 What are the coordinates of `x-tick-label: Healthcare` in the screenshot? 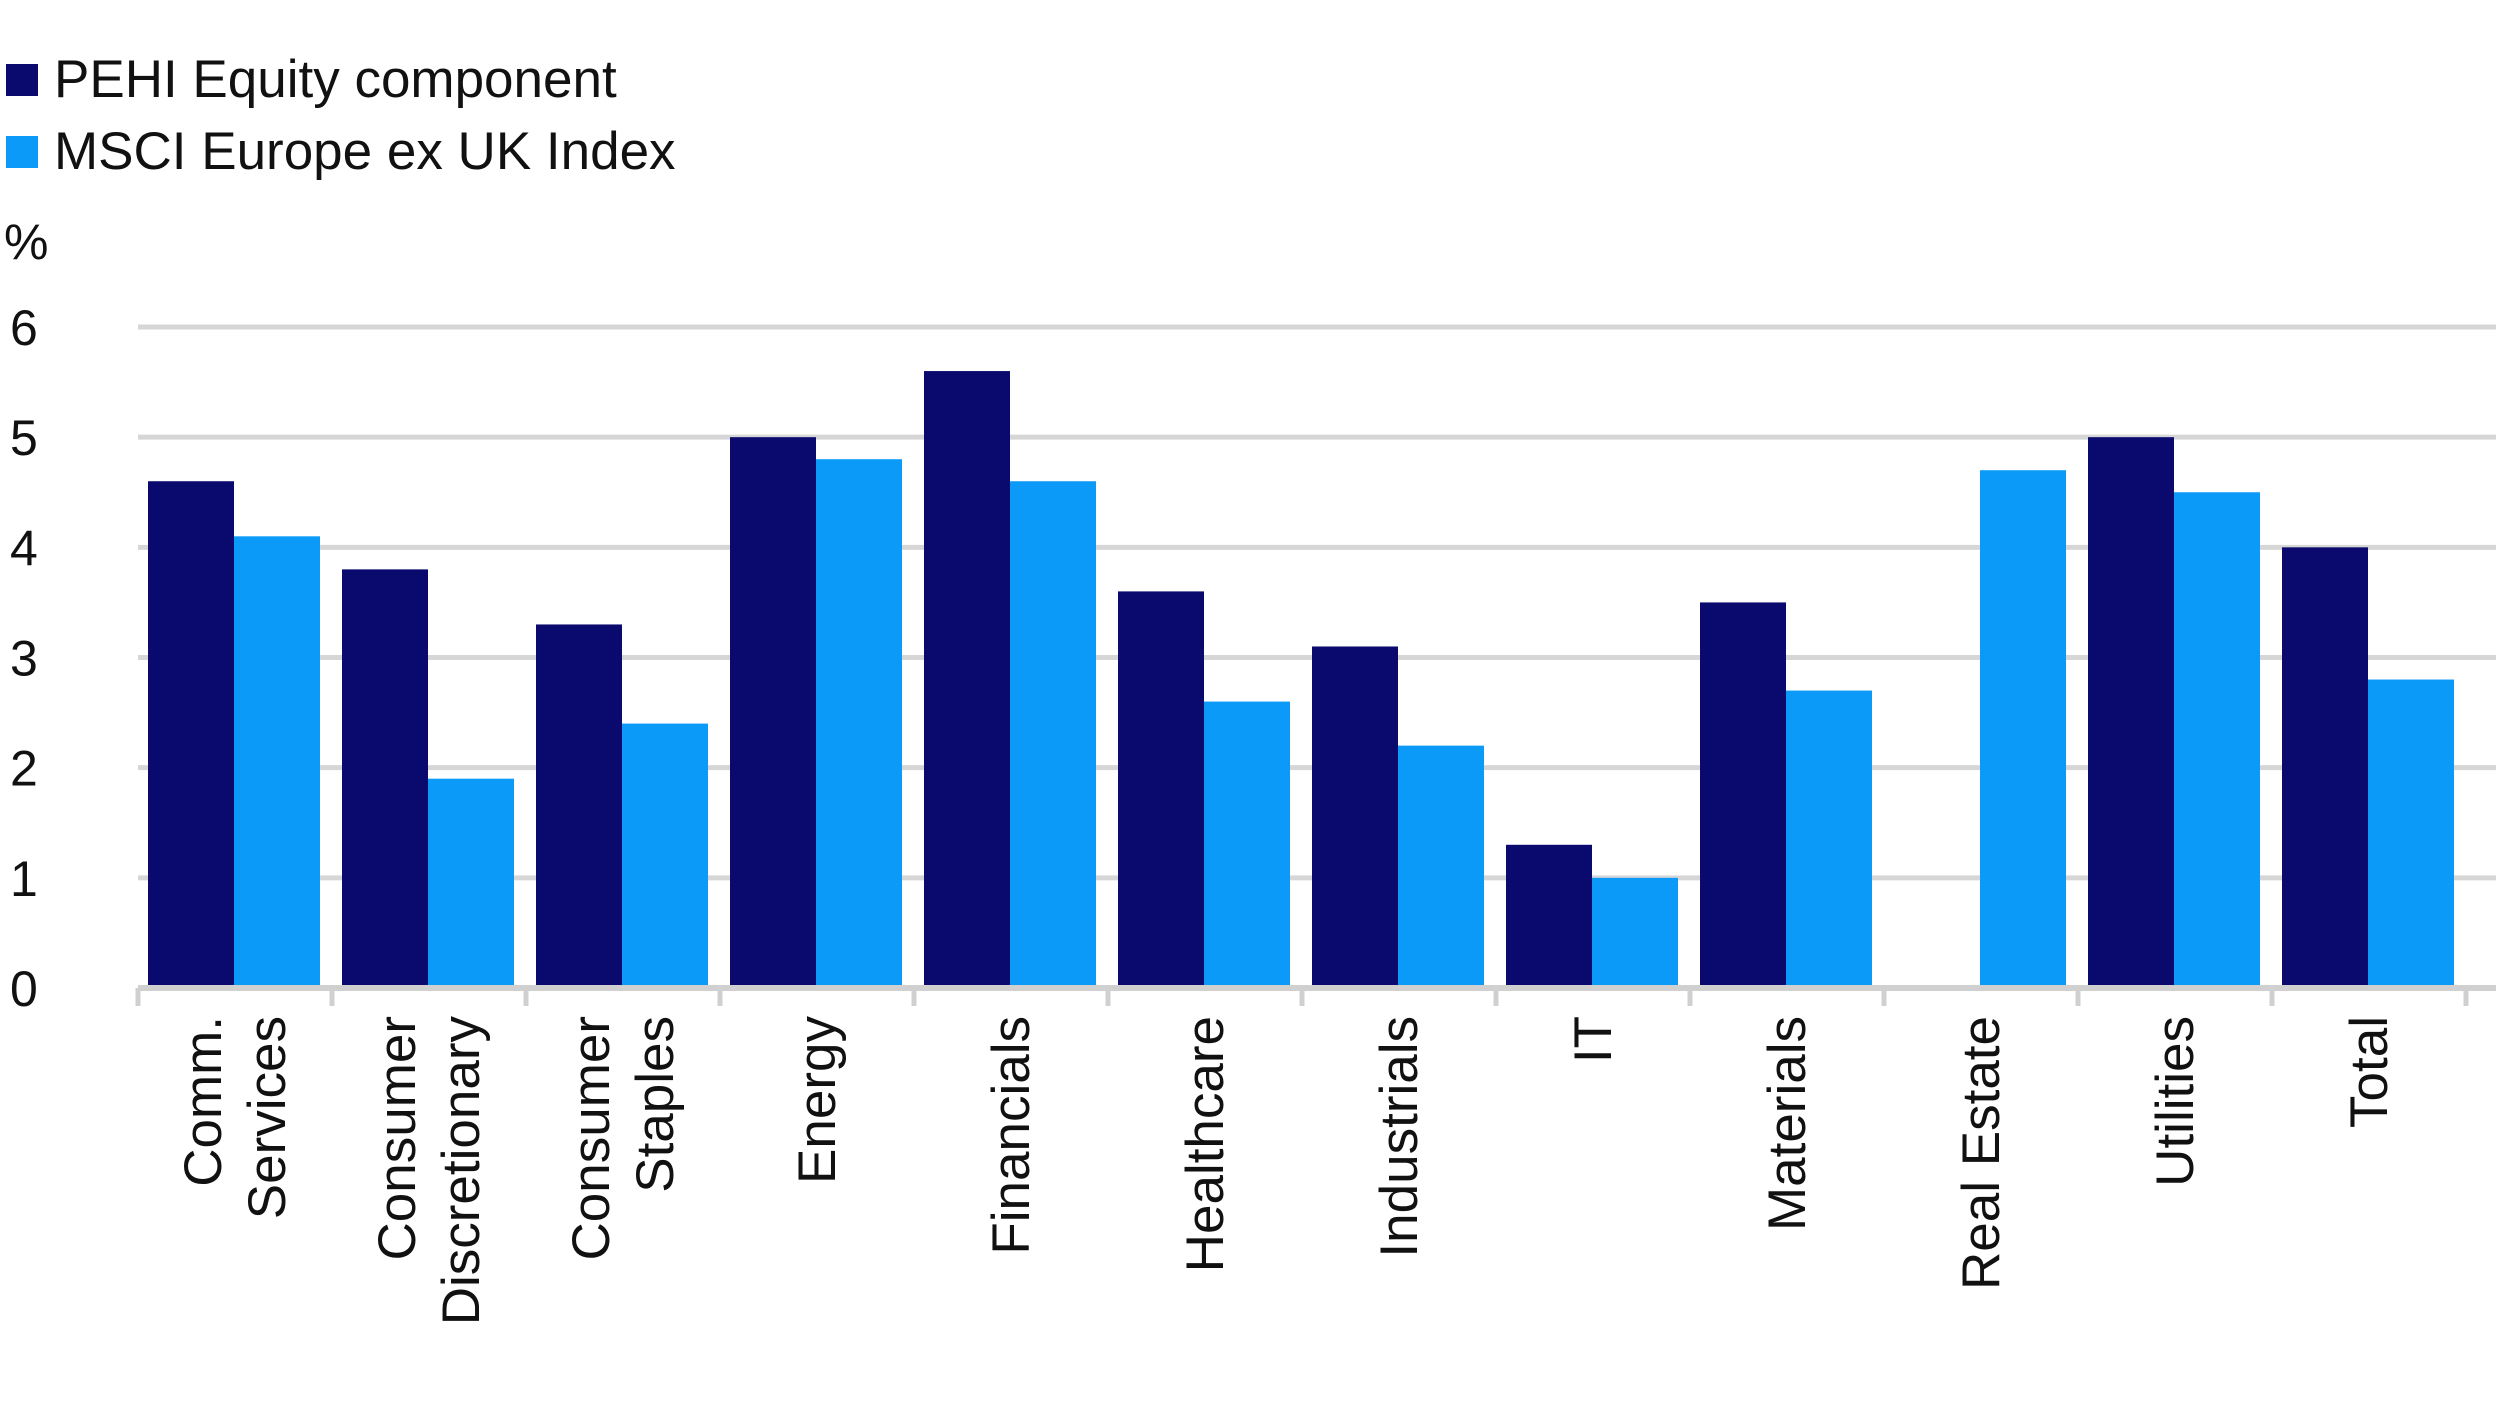 It's located at (1205, 1144).